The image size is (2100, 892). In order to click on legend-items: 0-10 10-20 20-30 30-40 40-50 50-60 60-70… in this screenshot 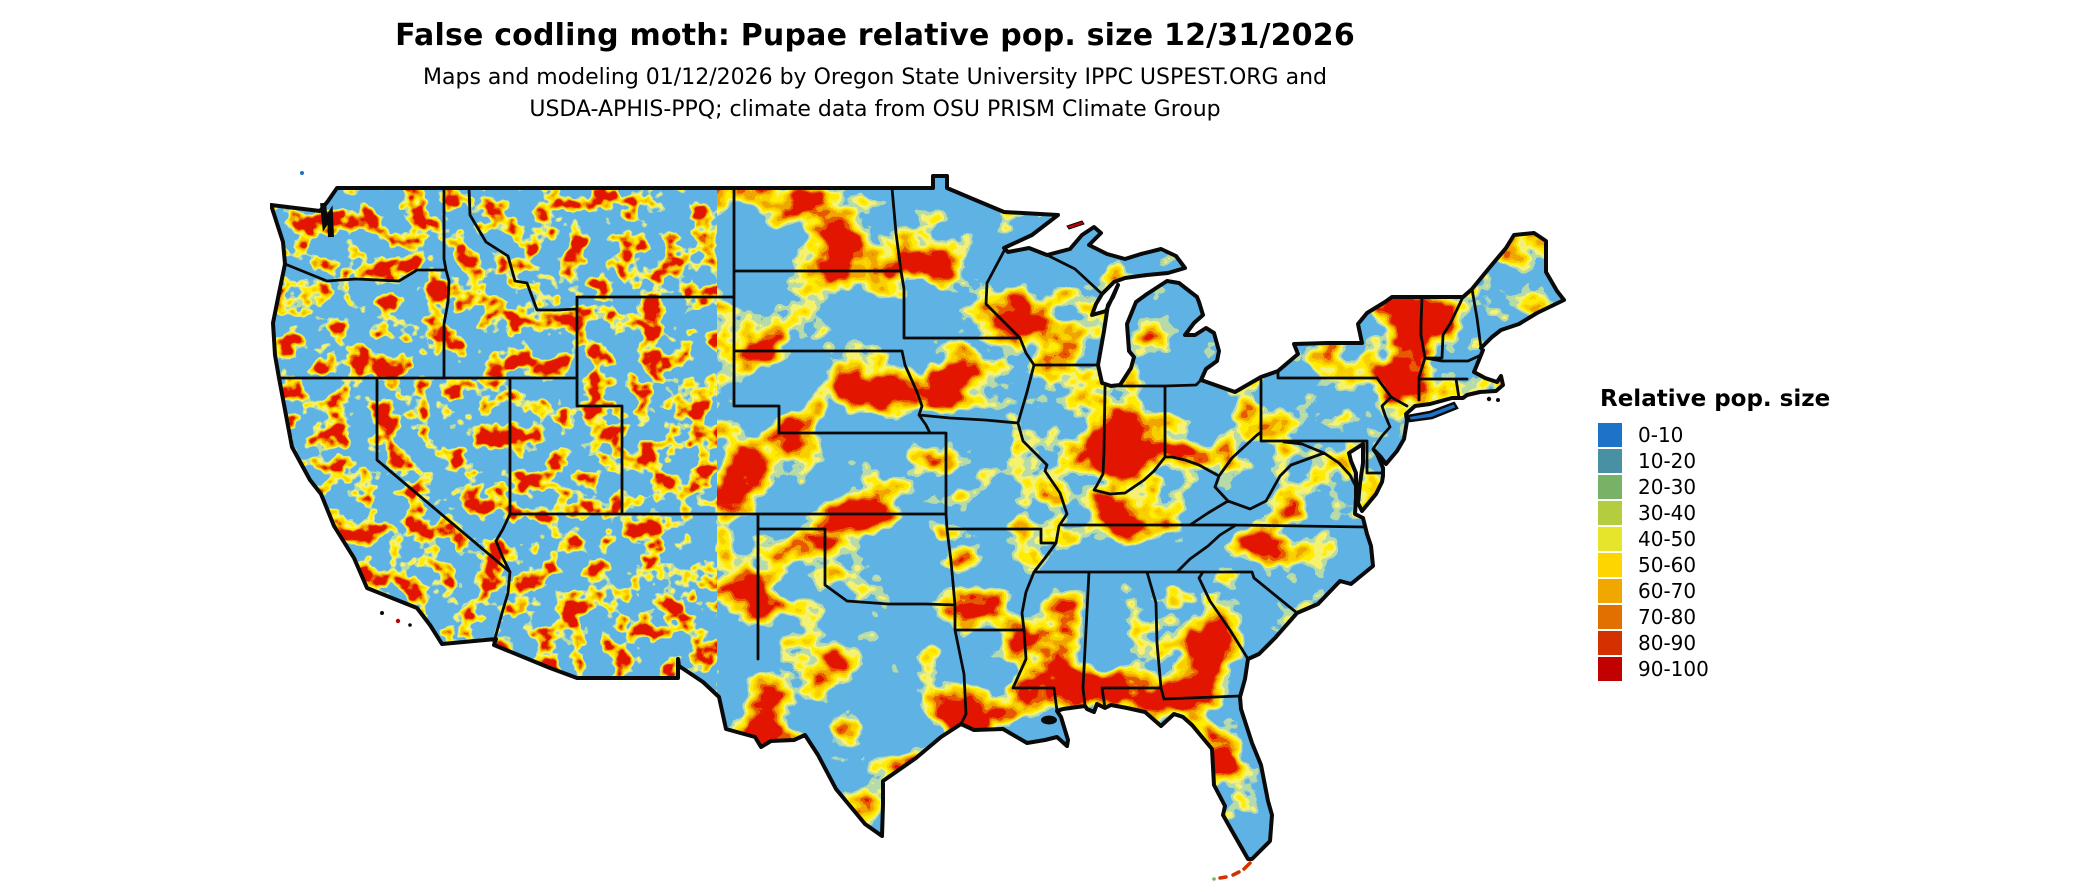, I will do `click(1714, 552)`.